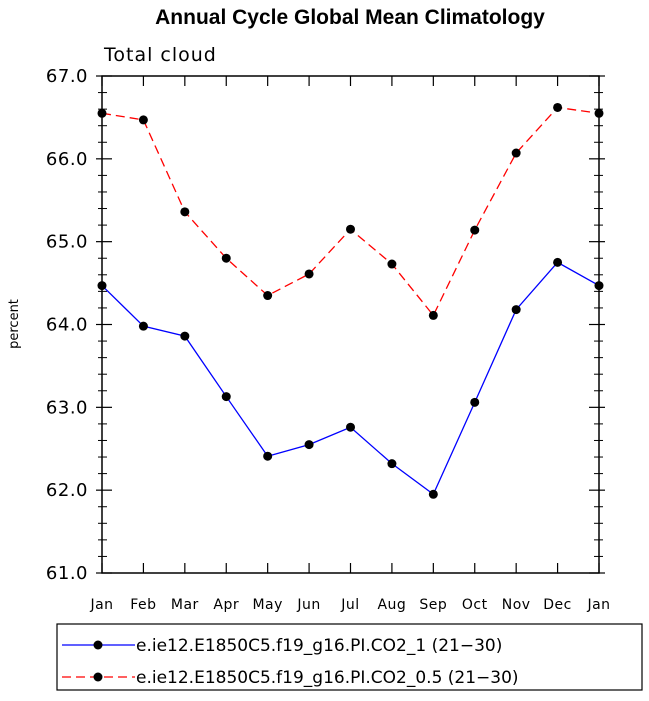 This screenshot has width=649, height=701. Describe the element at coordinates (391, 605) in the screenshot. I see `x-tick-label: Aug` at that location.